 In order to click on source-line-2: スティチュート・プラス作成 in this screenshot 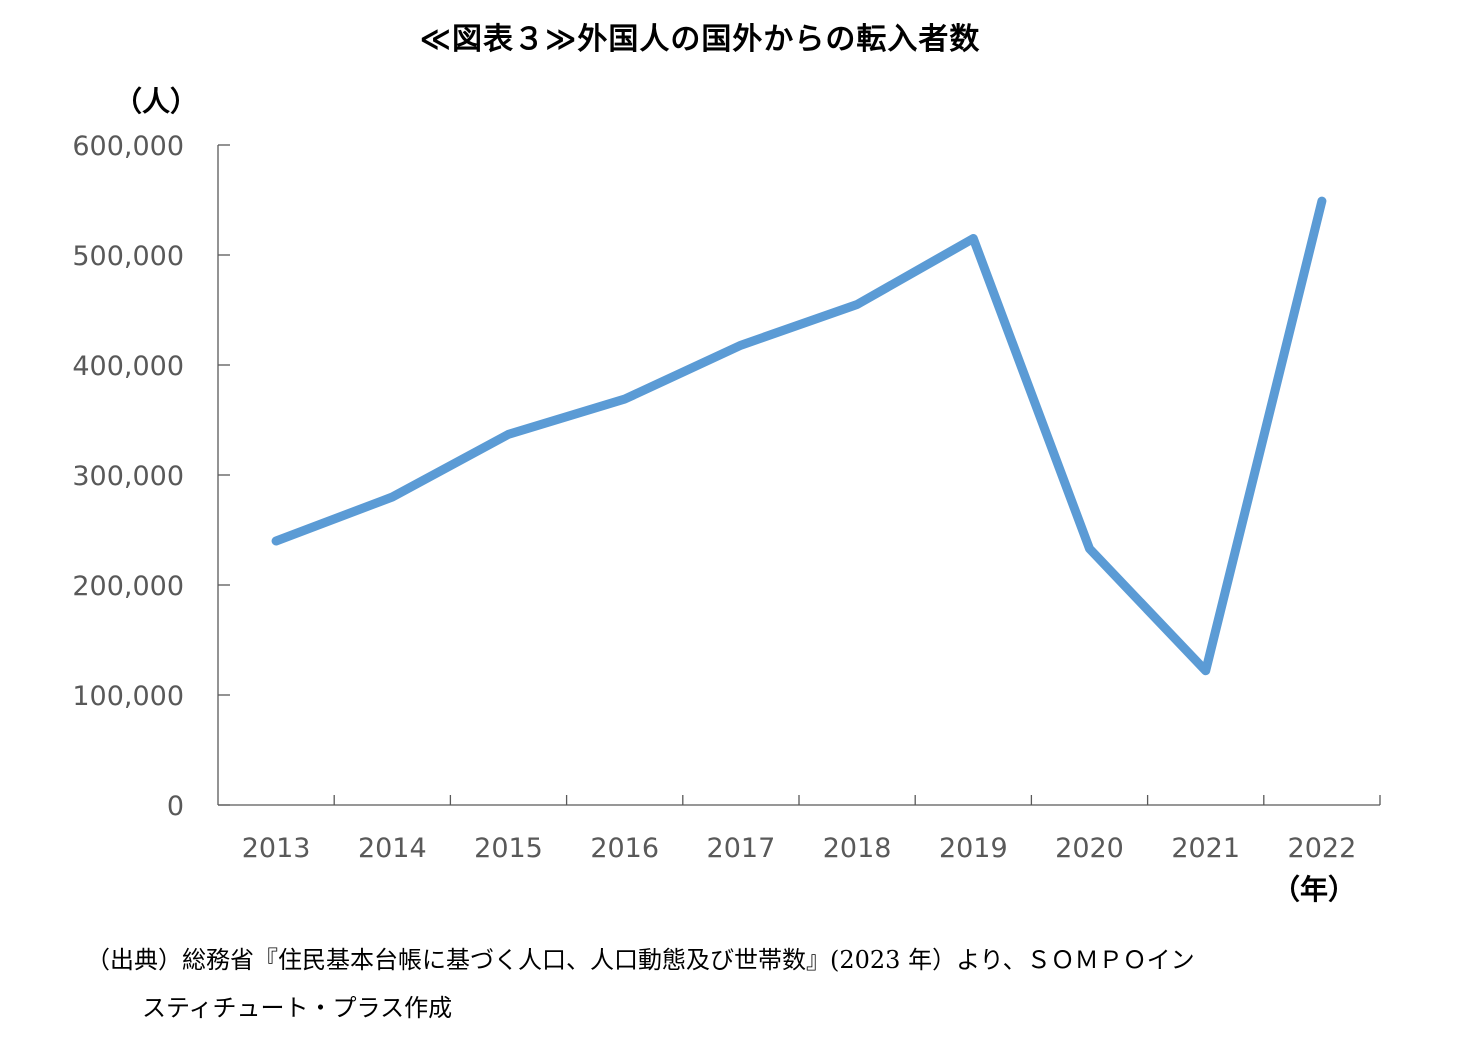, I will do `click(297, 1008)`.